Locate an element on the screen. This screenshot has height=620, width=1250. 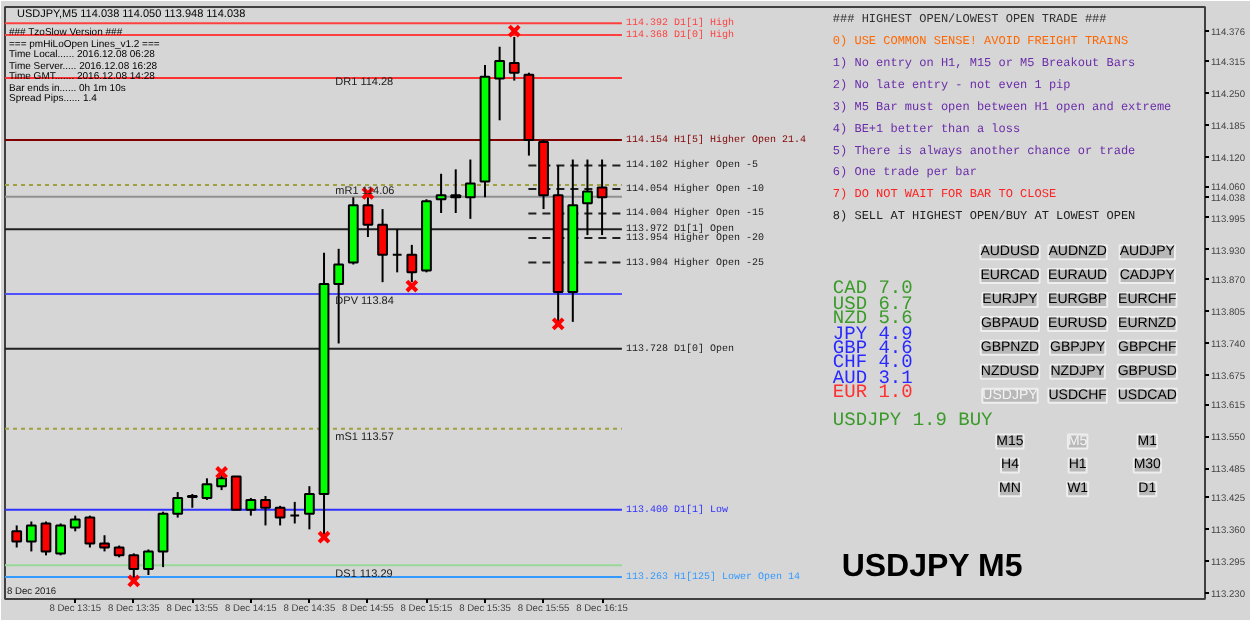
annotation: CHF 4.0 is located at coordinates (873, 361).